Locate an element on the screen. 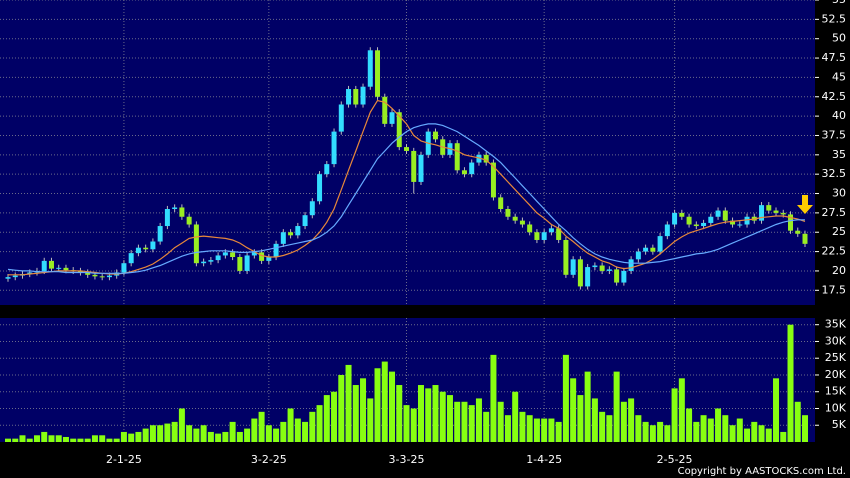 The image size is (850, 478). x-tick-label: 2-5-25 is located at coordinates (675, 459).